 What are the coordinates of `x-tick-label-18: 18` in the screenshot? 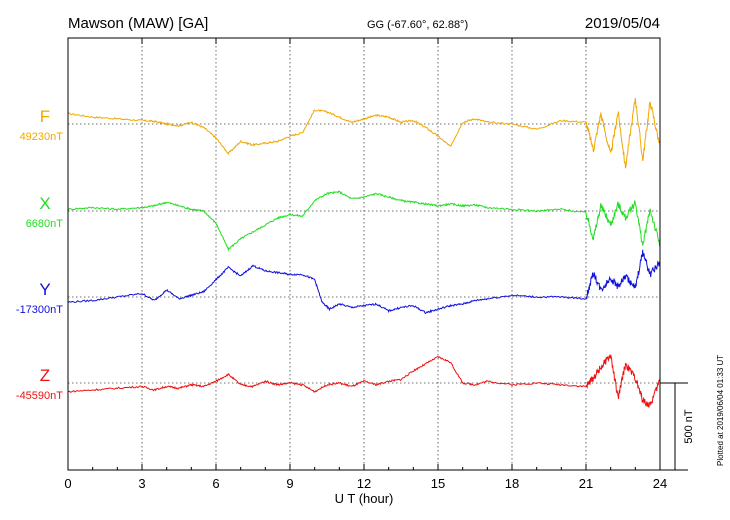 It's located at (512, 483).